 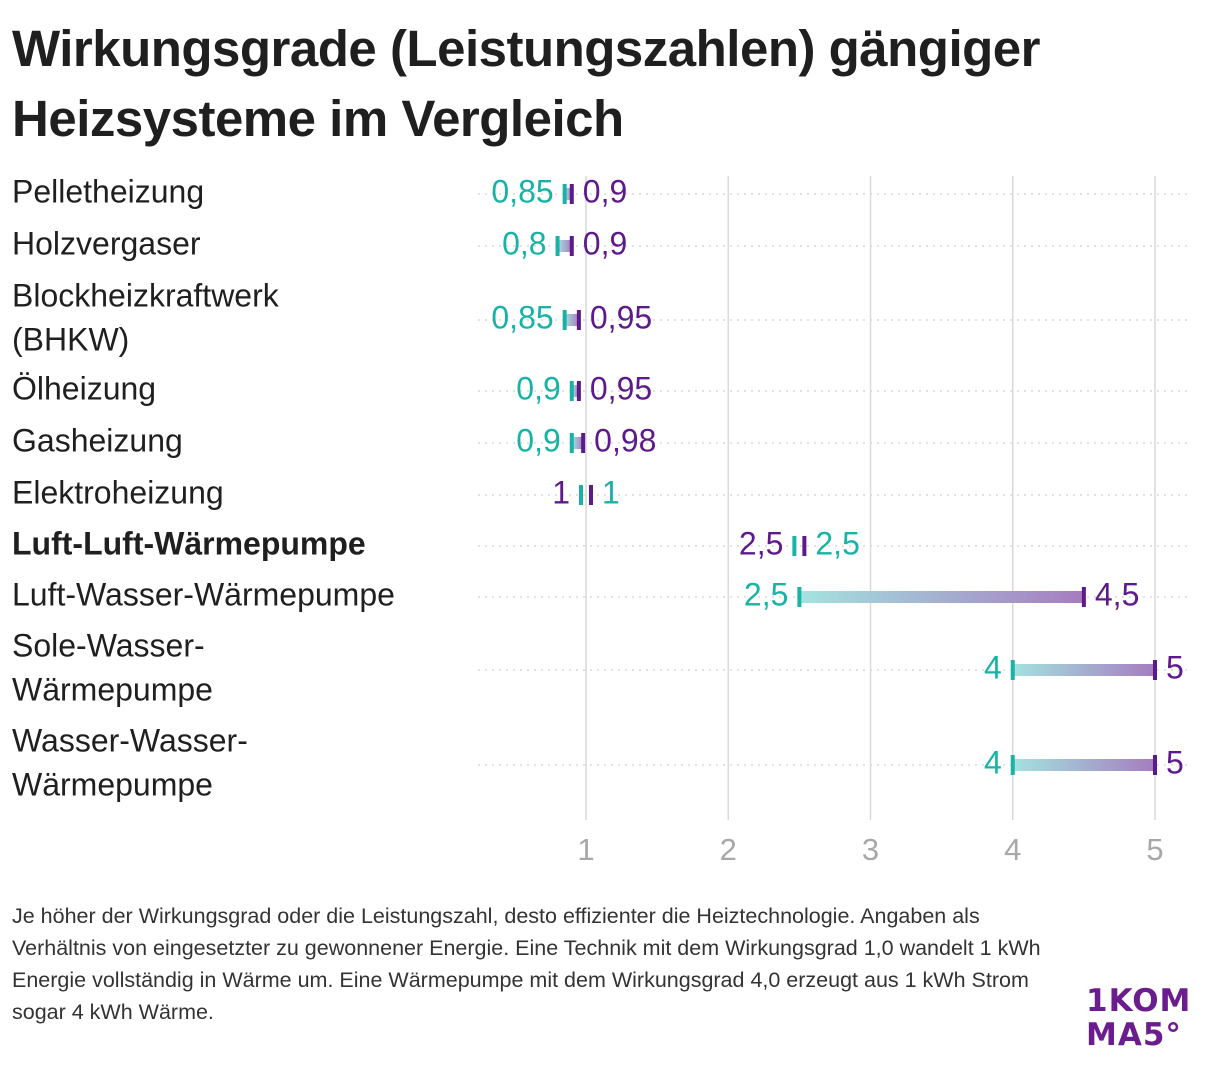 What do you see at coordinates (1139, 1001) in the screenshot?
I see `logo-line-1: 1KOM` at bounding box center [1139, 1001].